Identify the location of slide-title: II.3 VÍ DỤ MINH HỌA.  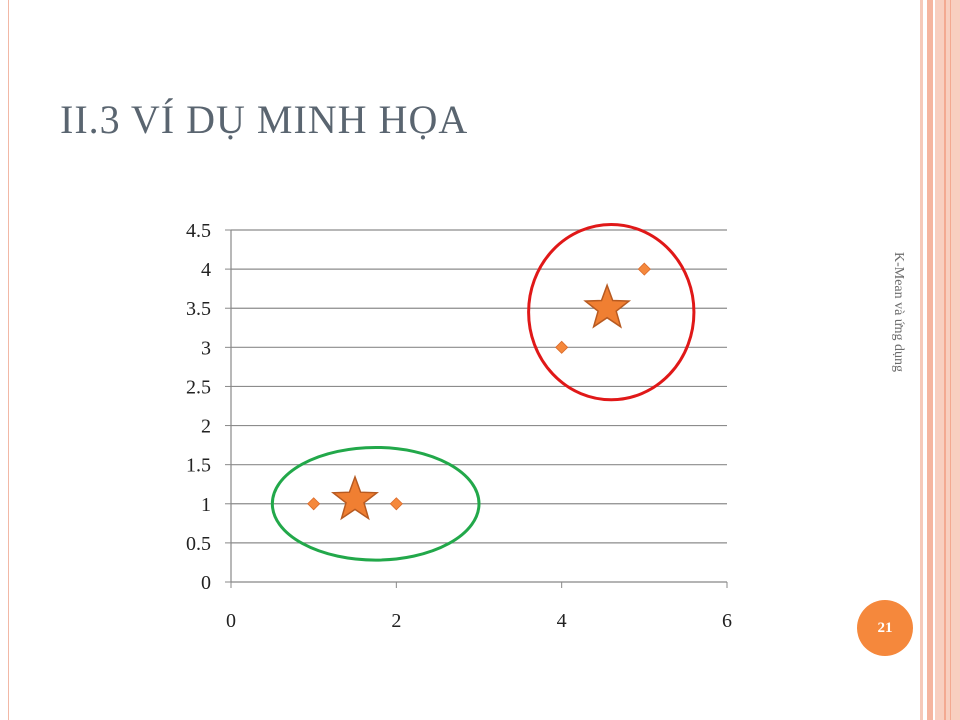
(264, 119).